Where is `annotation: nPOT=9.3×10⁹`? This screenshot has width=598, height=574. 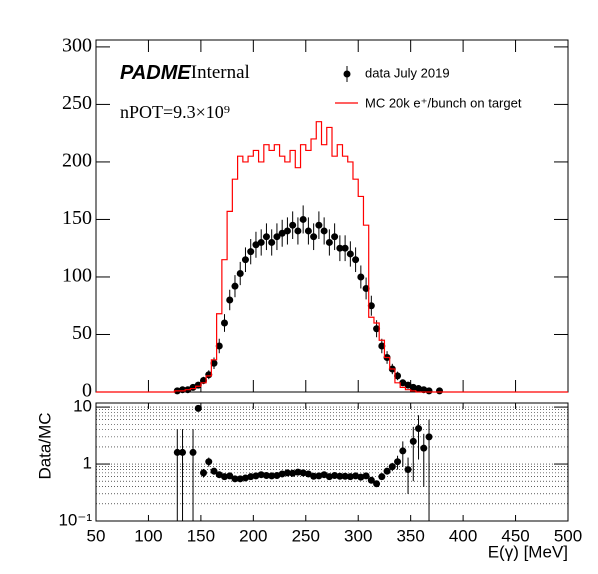
annotation: nPOT=9.3×10⁹ is located at coordinates (175, 112).